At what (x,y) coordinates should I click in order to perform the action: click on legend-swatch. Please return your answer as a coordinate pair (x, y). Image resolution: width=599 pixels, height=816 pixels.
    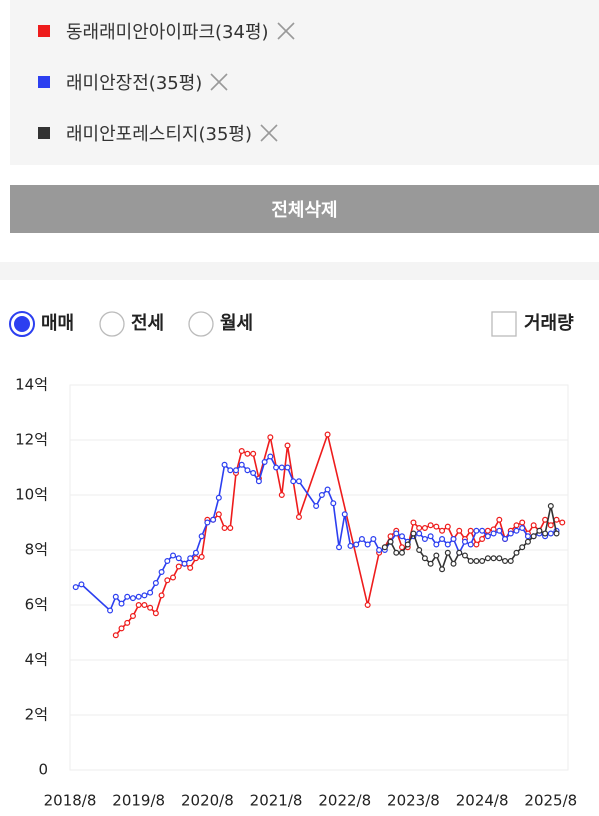
    Looking at the image, I should click on (44, 133).